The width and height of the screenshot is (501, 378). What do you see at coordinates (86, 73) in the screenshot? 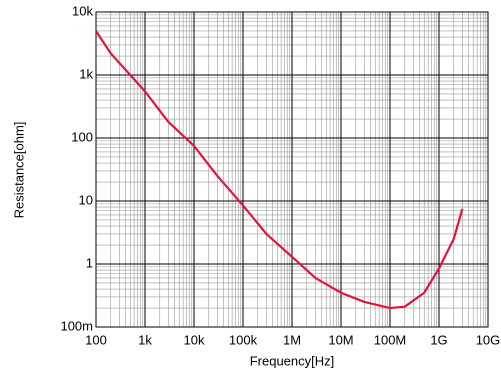
I see `y-tick-label: 1k` at bounding box center [86, 73].